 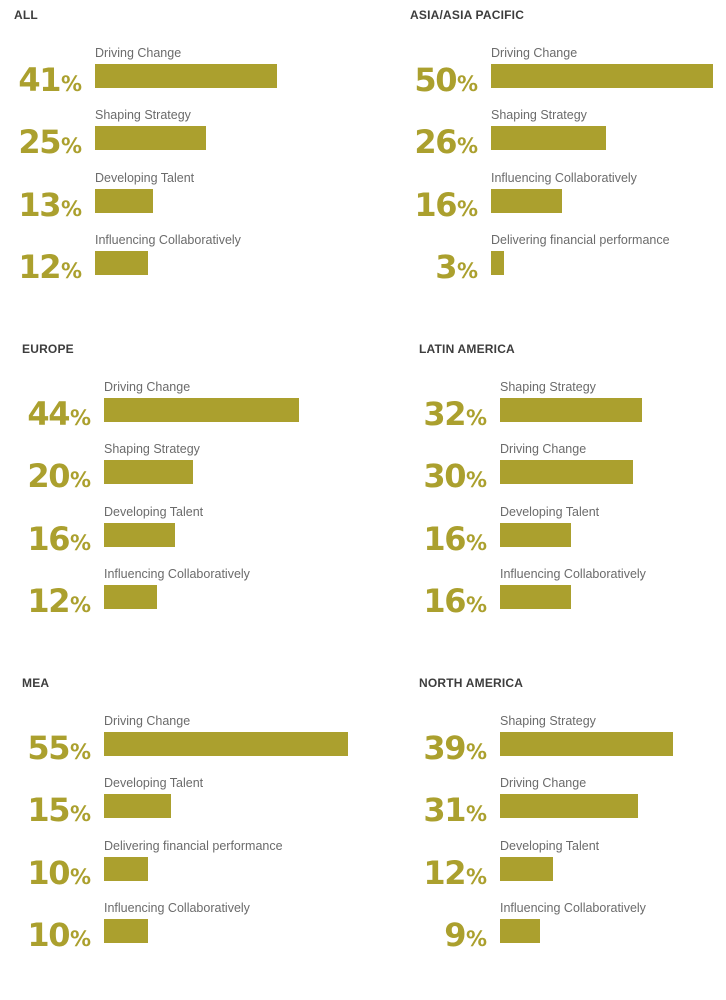 I want to click on data-label-value: 12, so click(x=48, y=601).